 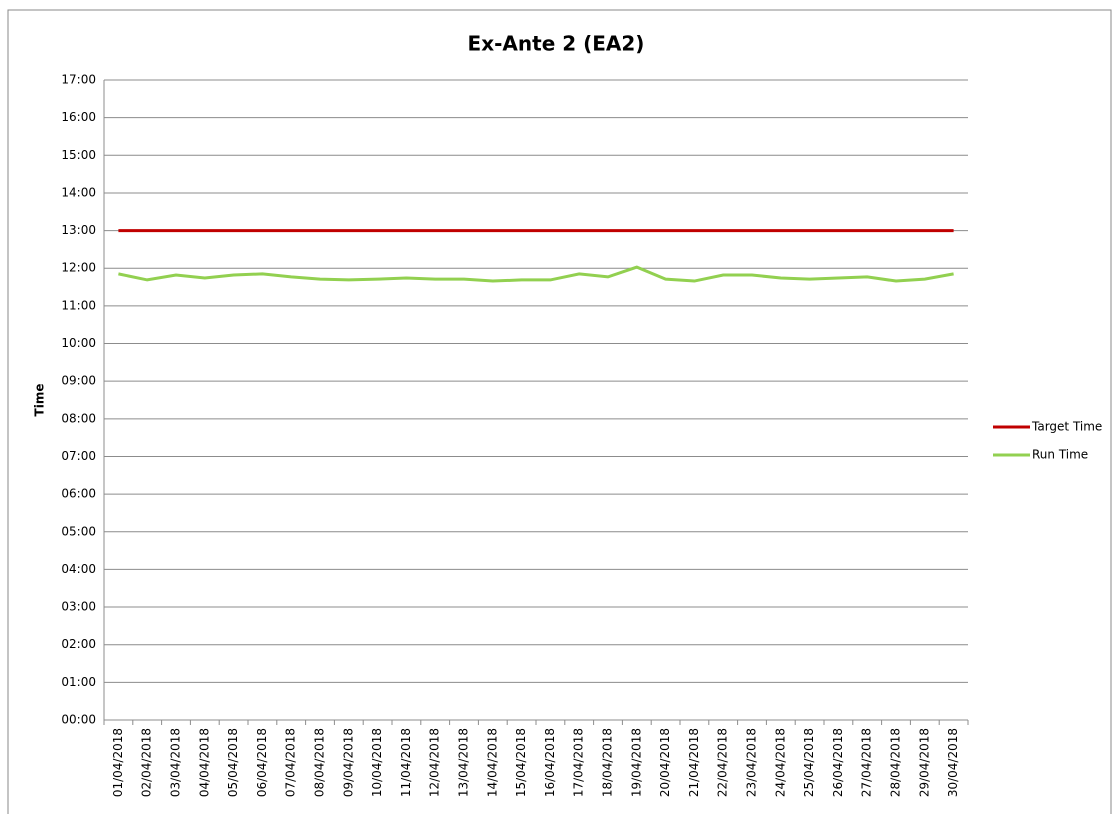 I want to click on legend-label: Run Time, so click(x=1060, y=455).